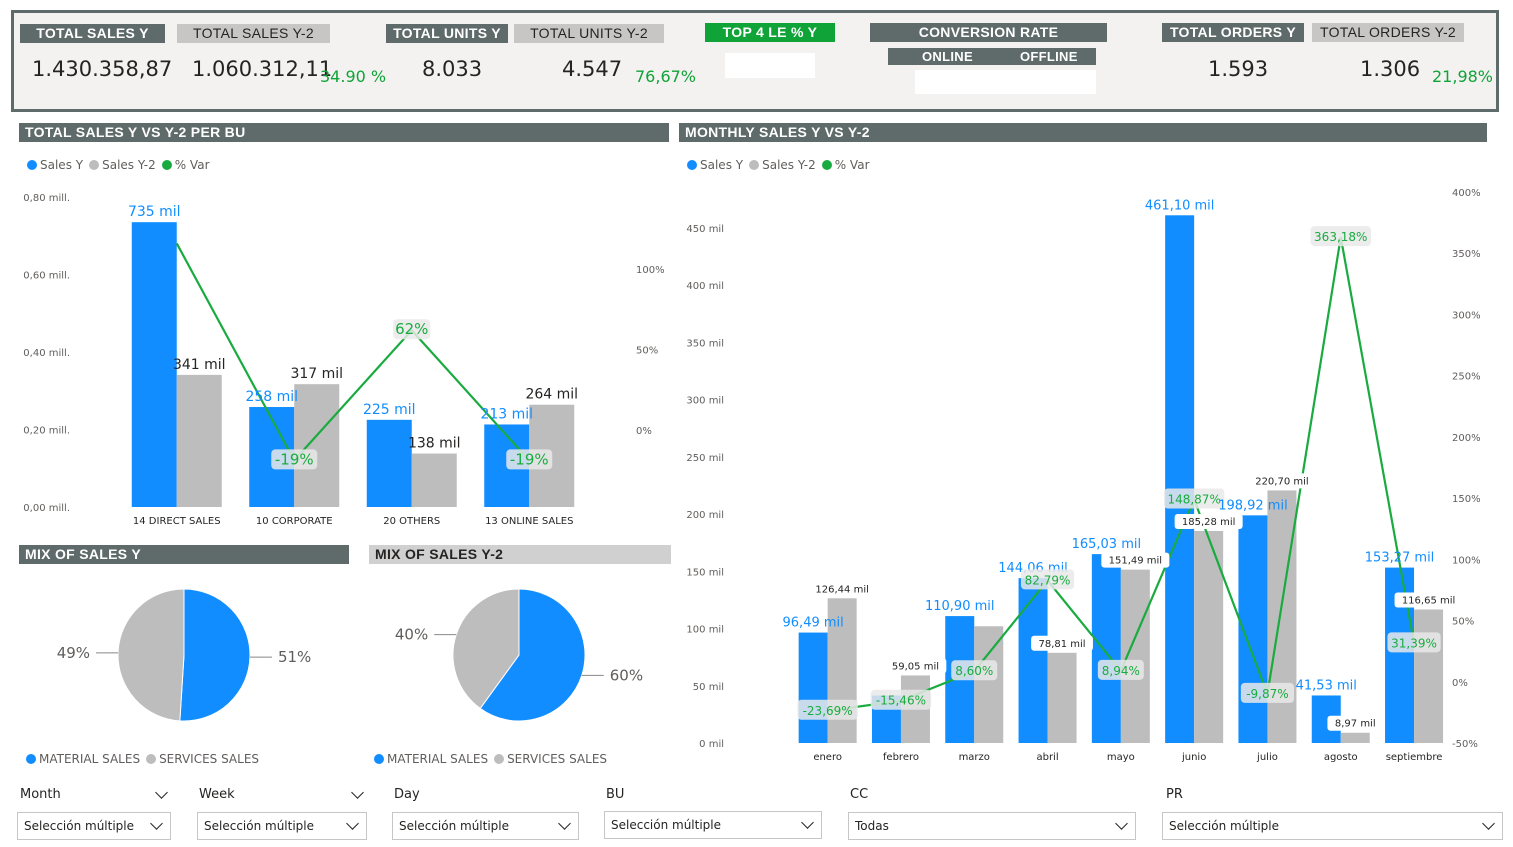 The width and height of the screenshot is (1513, 847). I want to click on x-tick-label: febrero, so click(901, 757).